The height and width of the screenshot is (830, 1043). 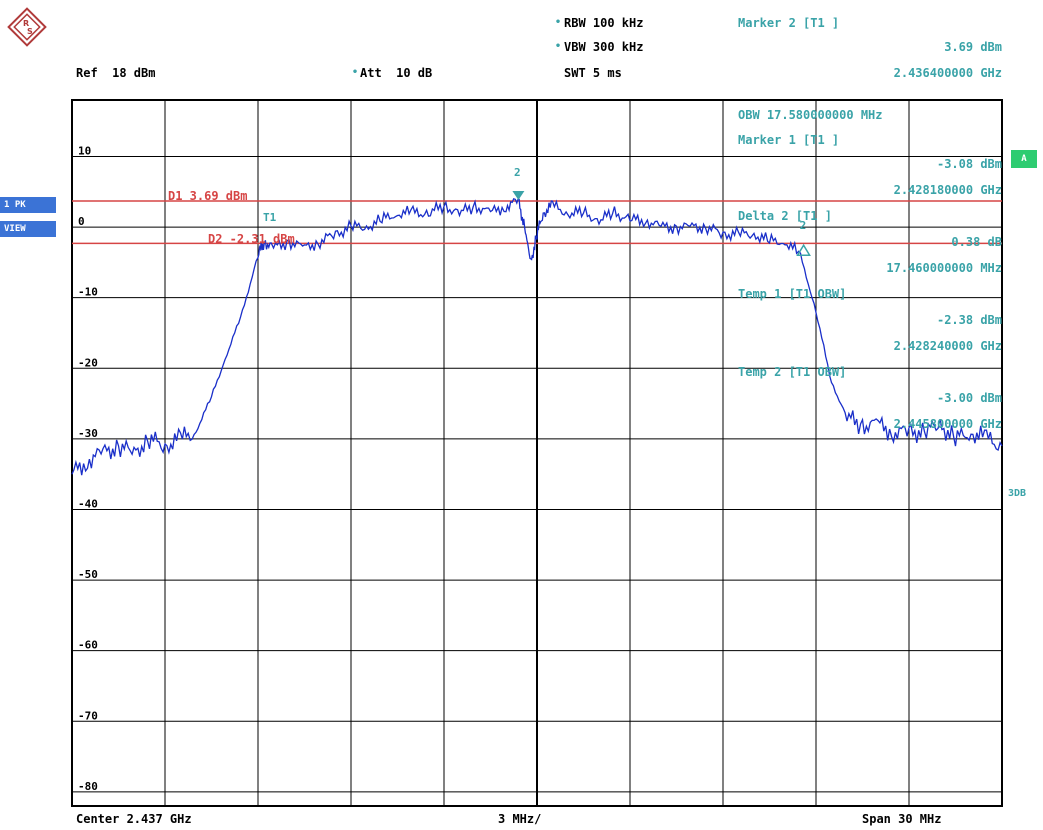 What do you see at coordinates (593, 73) in the screenshot?
I see `sweep-time-label: SWT 5 ms` at bounding box center [593, 73].